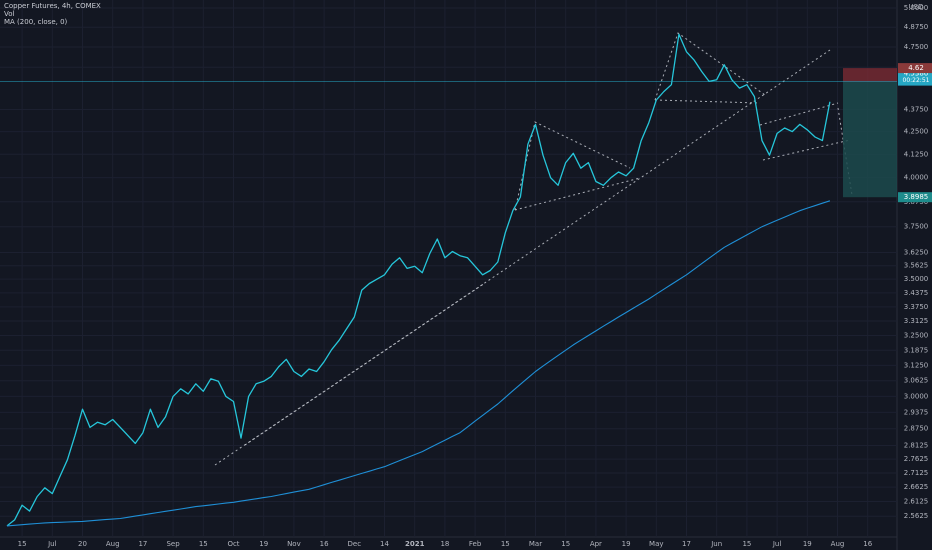 This screenshot has height=550, width=932. What do you see at coordinates (916, 365) in the screenshot?
I see `y-tick-label: 3.1250` at bounding box center [916, 365].